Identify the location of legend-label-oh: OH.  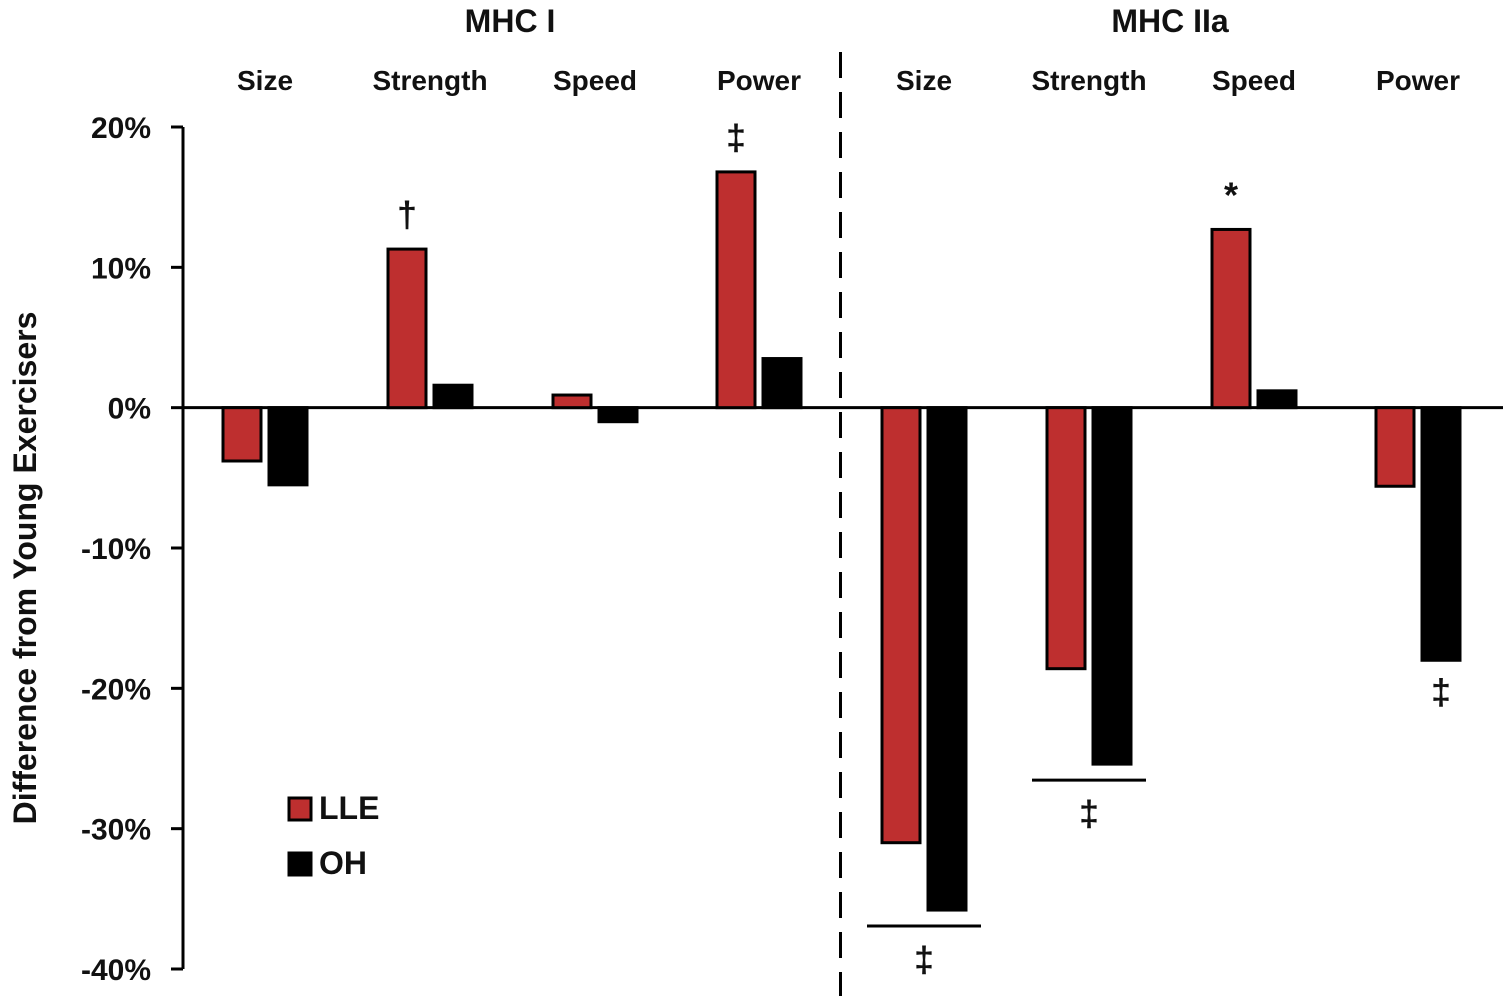
(343, 863).